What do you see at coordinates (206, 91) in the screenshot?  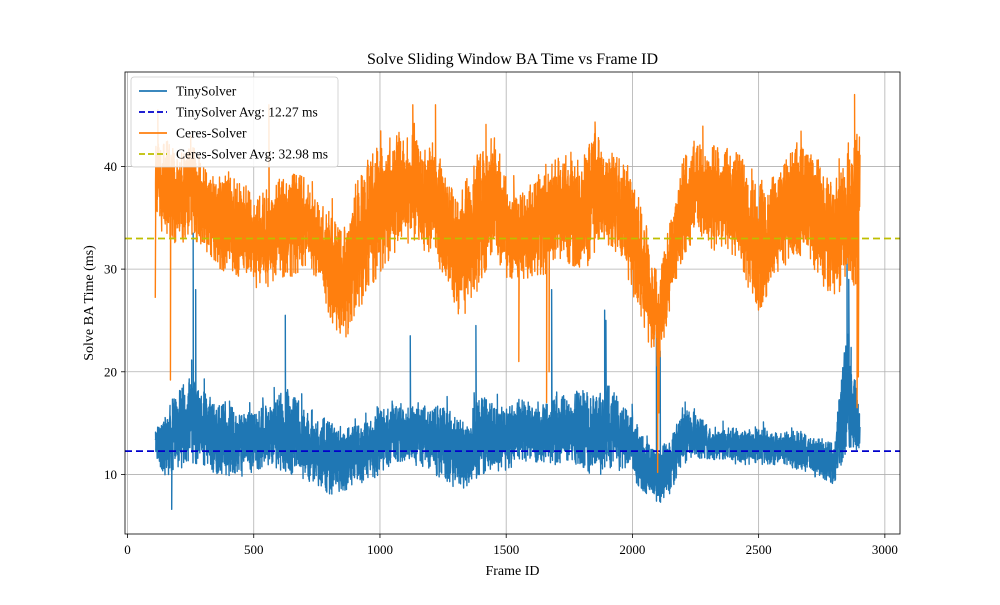 I see `legend-label: TinySolver` at bounding box center [206, 91].